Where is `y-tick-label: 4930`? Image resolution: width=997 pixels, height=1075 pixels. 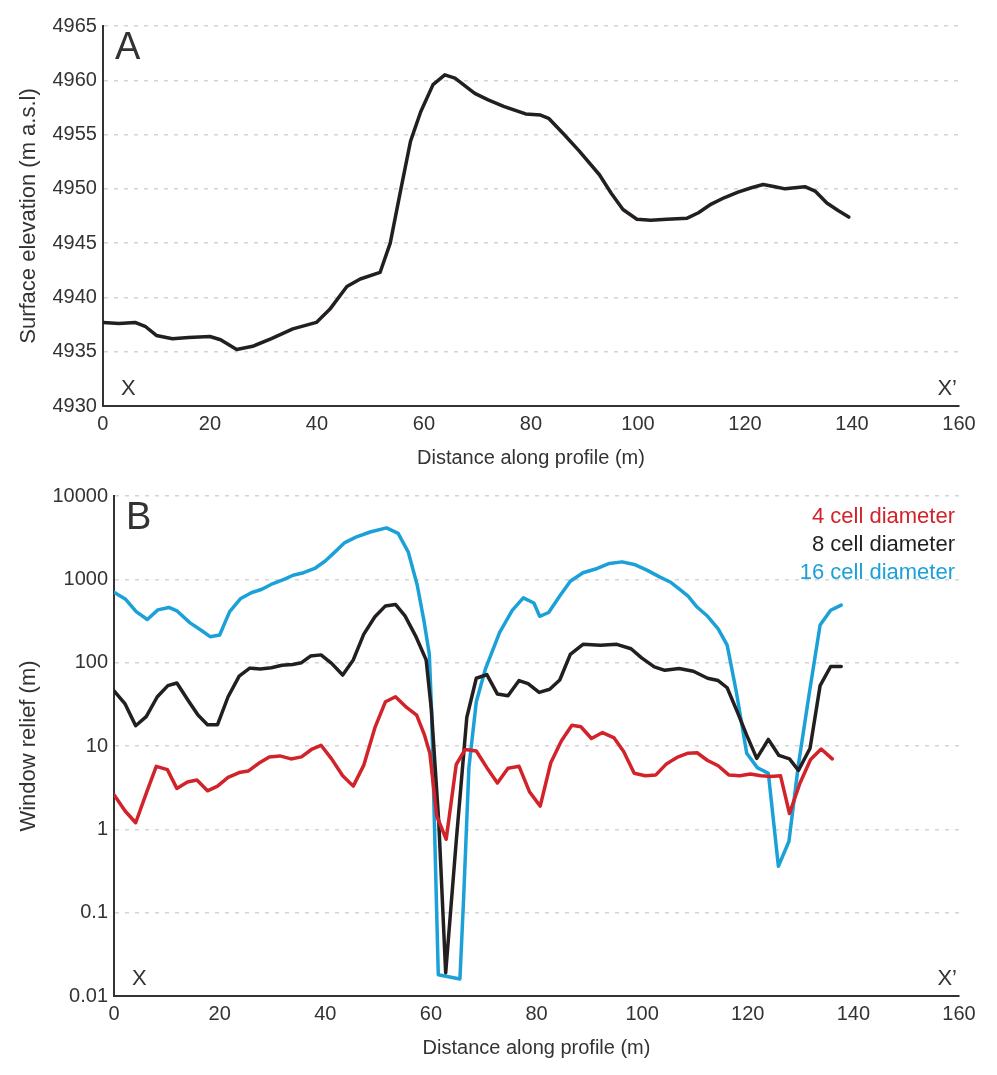 y-tick-label: 4930 is located at coordinates (74, 404).